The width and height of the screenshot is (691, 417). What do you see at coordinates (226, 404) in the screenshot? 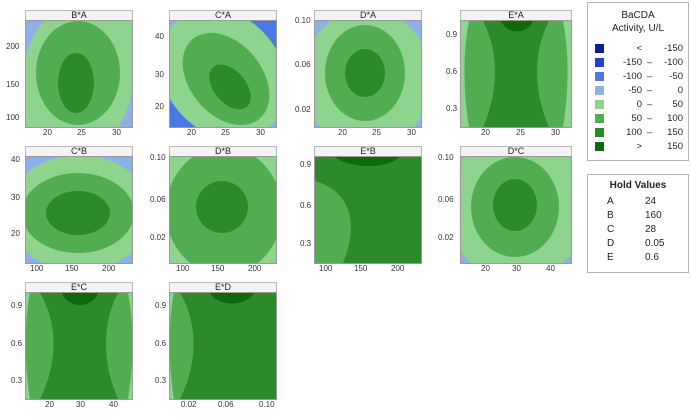
I see `x-tick: 0.06` at bounding box center [226, 404].